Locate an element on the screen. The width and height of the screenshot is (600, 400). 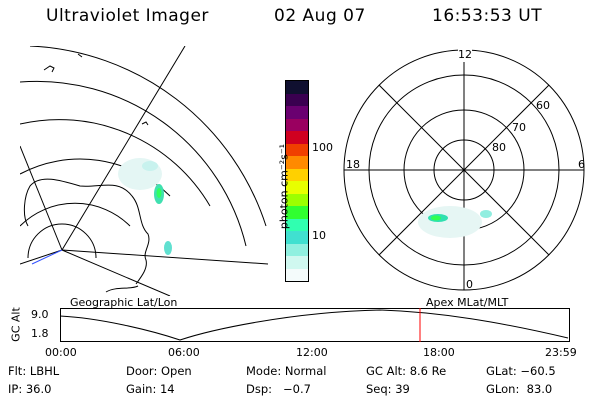
info-glon: GLon: 83.0 is located at coordinates (519, 389).